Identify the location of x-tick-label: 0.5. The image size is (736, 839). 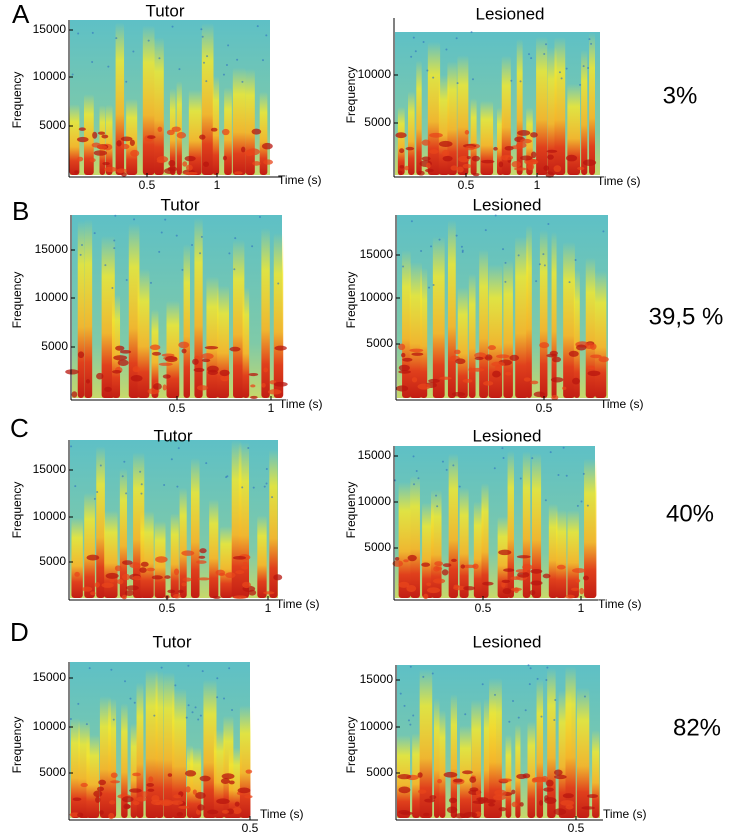
(483, 608).